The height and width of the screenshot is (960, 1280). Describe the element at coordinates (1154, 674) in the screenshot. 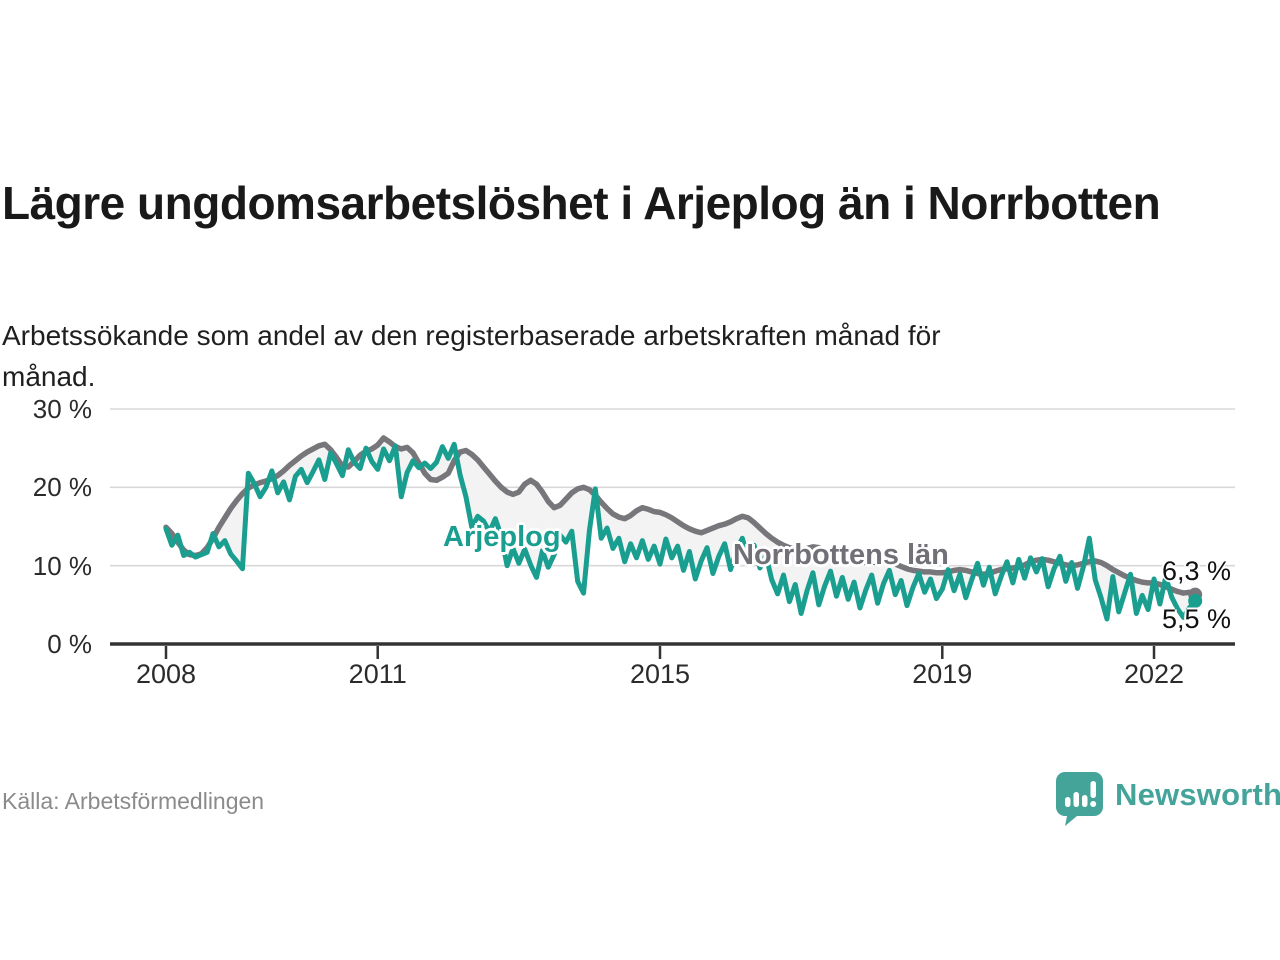

I see `x-axis-tick-label: 2022` at that location.